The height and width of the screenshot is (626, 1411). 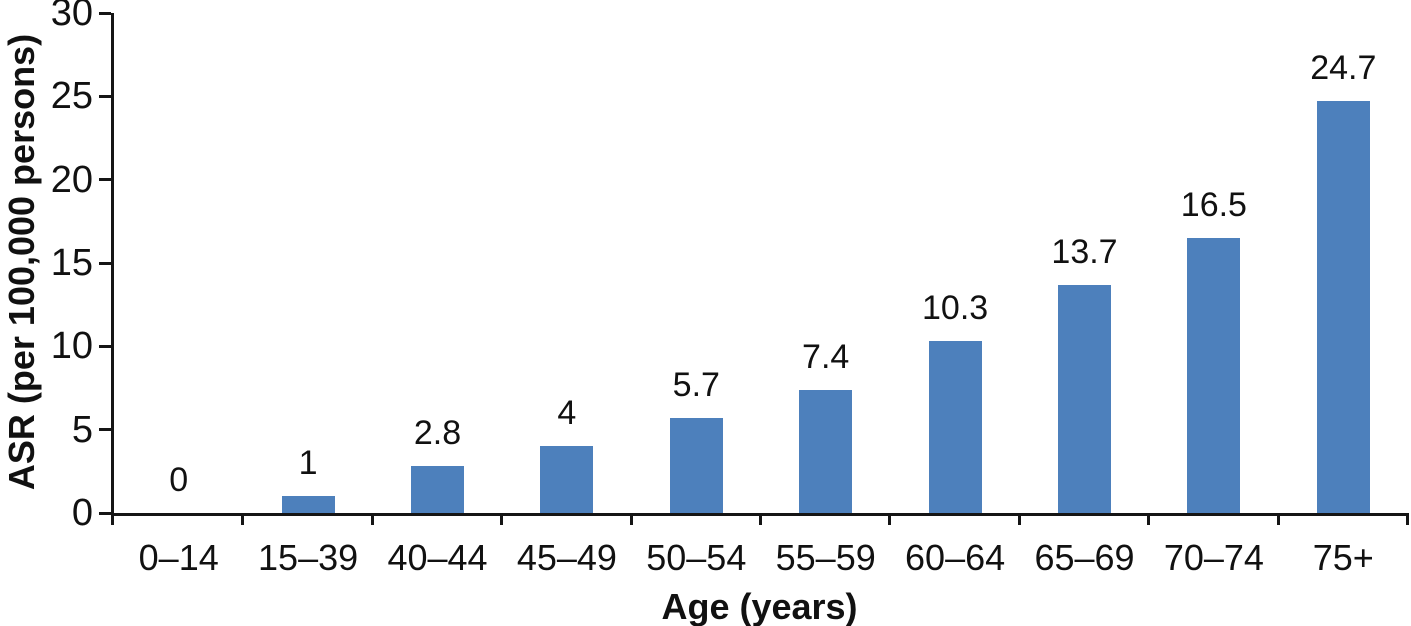 I want to click on x-category-label: 55–59, so click(x=825, y=557).